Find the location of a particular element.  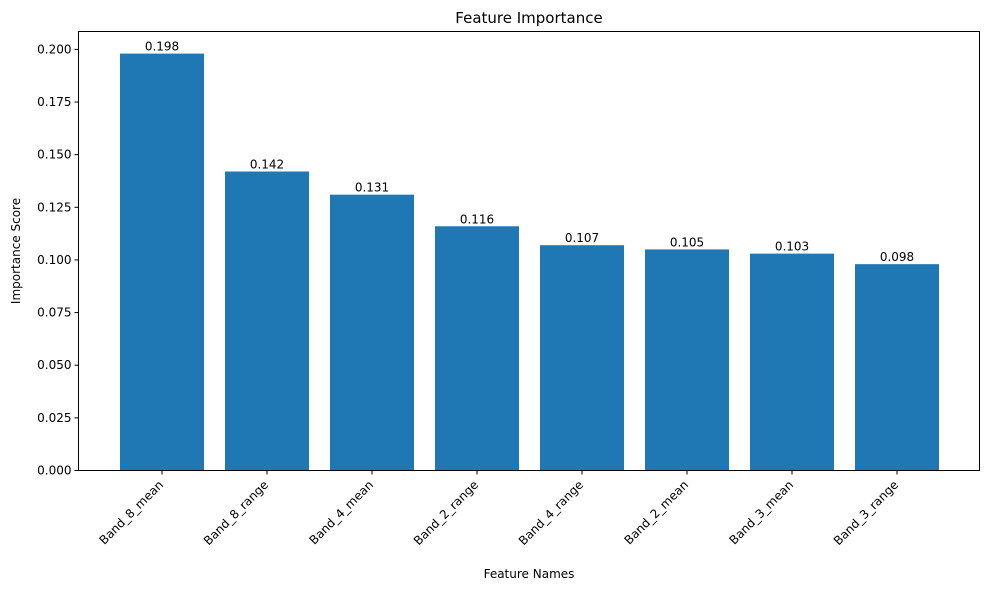

y-tick-label: 0.125 is located at coordinates (54, 207).